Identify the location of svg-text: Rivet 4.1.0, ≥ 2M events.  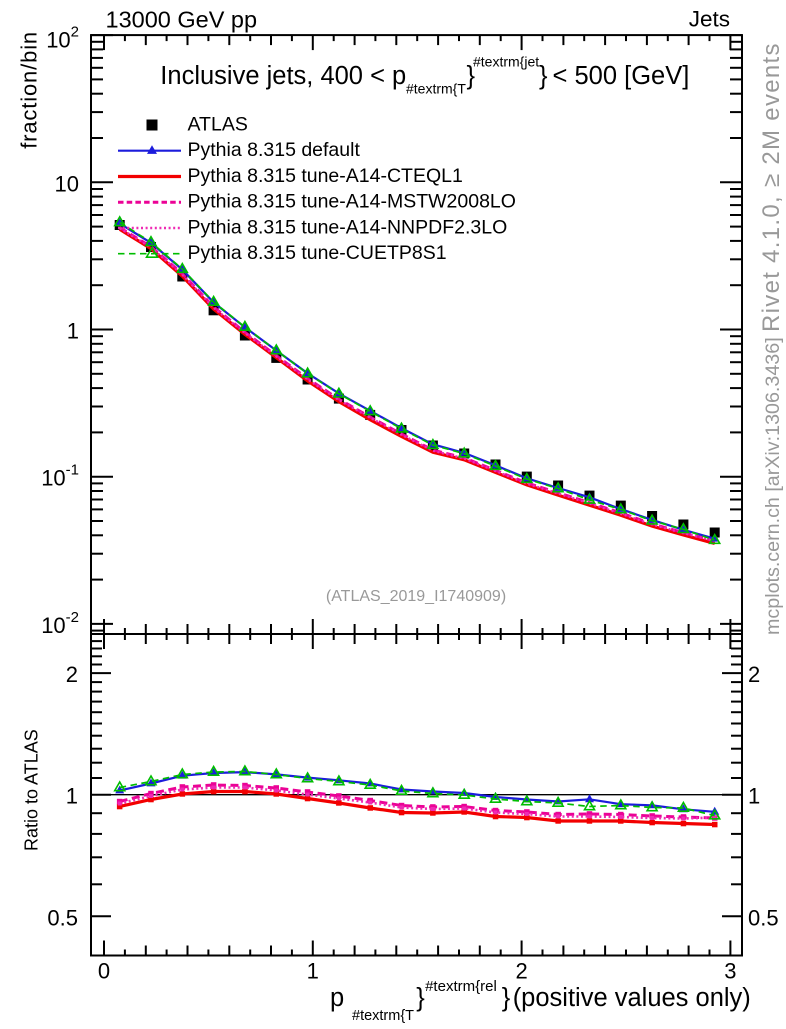
(771, 187).